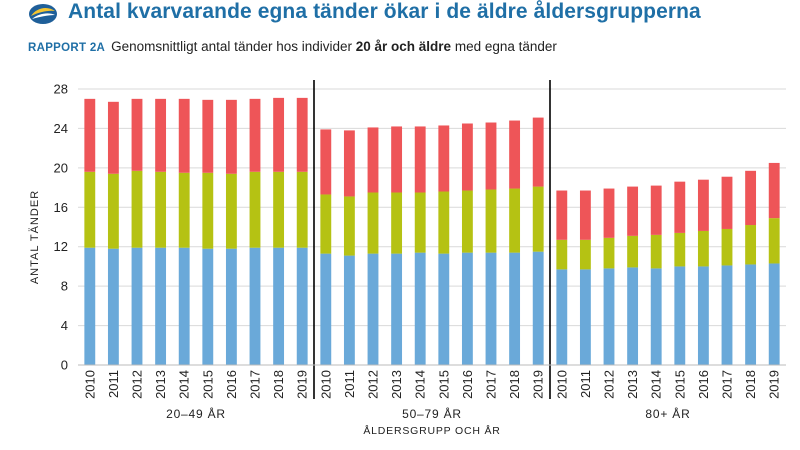 The image size is (800, 450). What do you see at coordinates (61, 89) in the screenshot?
I see `y-tick-label: 28` at bounding box center [61, 89].